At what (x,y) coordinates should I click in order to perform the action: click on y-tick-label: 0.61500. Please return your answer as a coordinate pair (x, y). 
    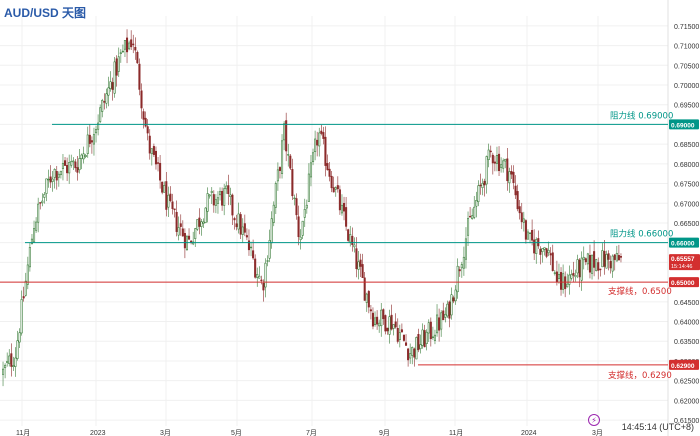
    Looking at the image, I should click on (686, 421).